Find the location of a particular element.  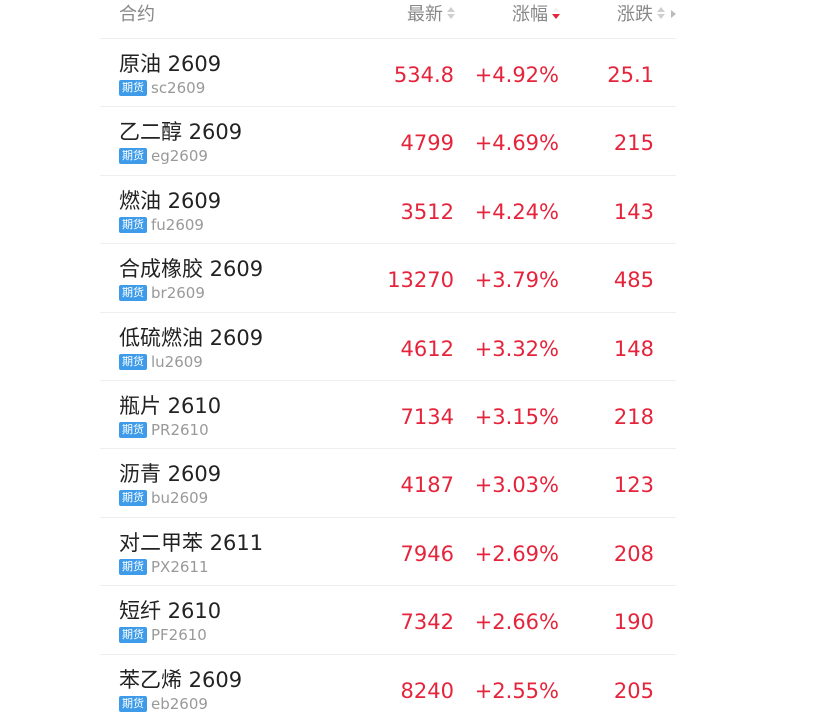

change-pct: +3.15% is located at coordinates (516, 416).